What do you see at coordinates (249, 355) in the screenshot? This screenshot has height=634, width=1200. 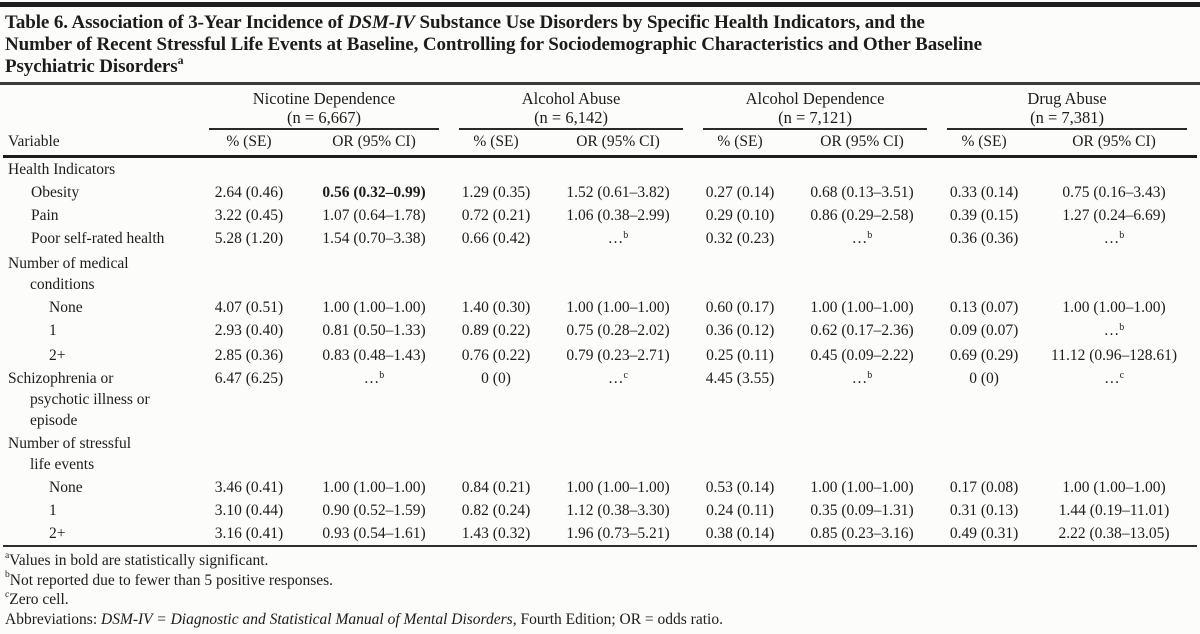 I see `data-cell: 2.85 (0.36)` at bounding box center [249, 355].